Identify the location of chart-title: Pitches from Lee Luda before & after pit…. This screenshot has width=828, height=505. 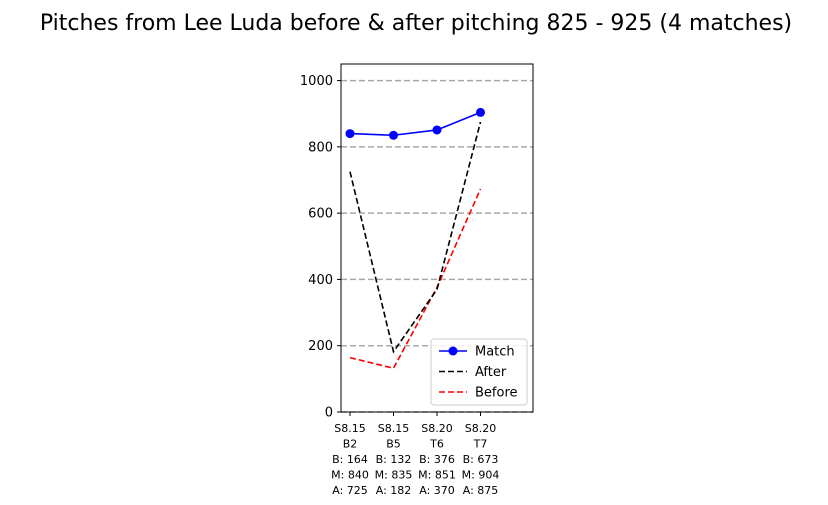
(416, 23).